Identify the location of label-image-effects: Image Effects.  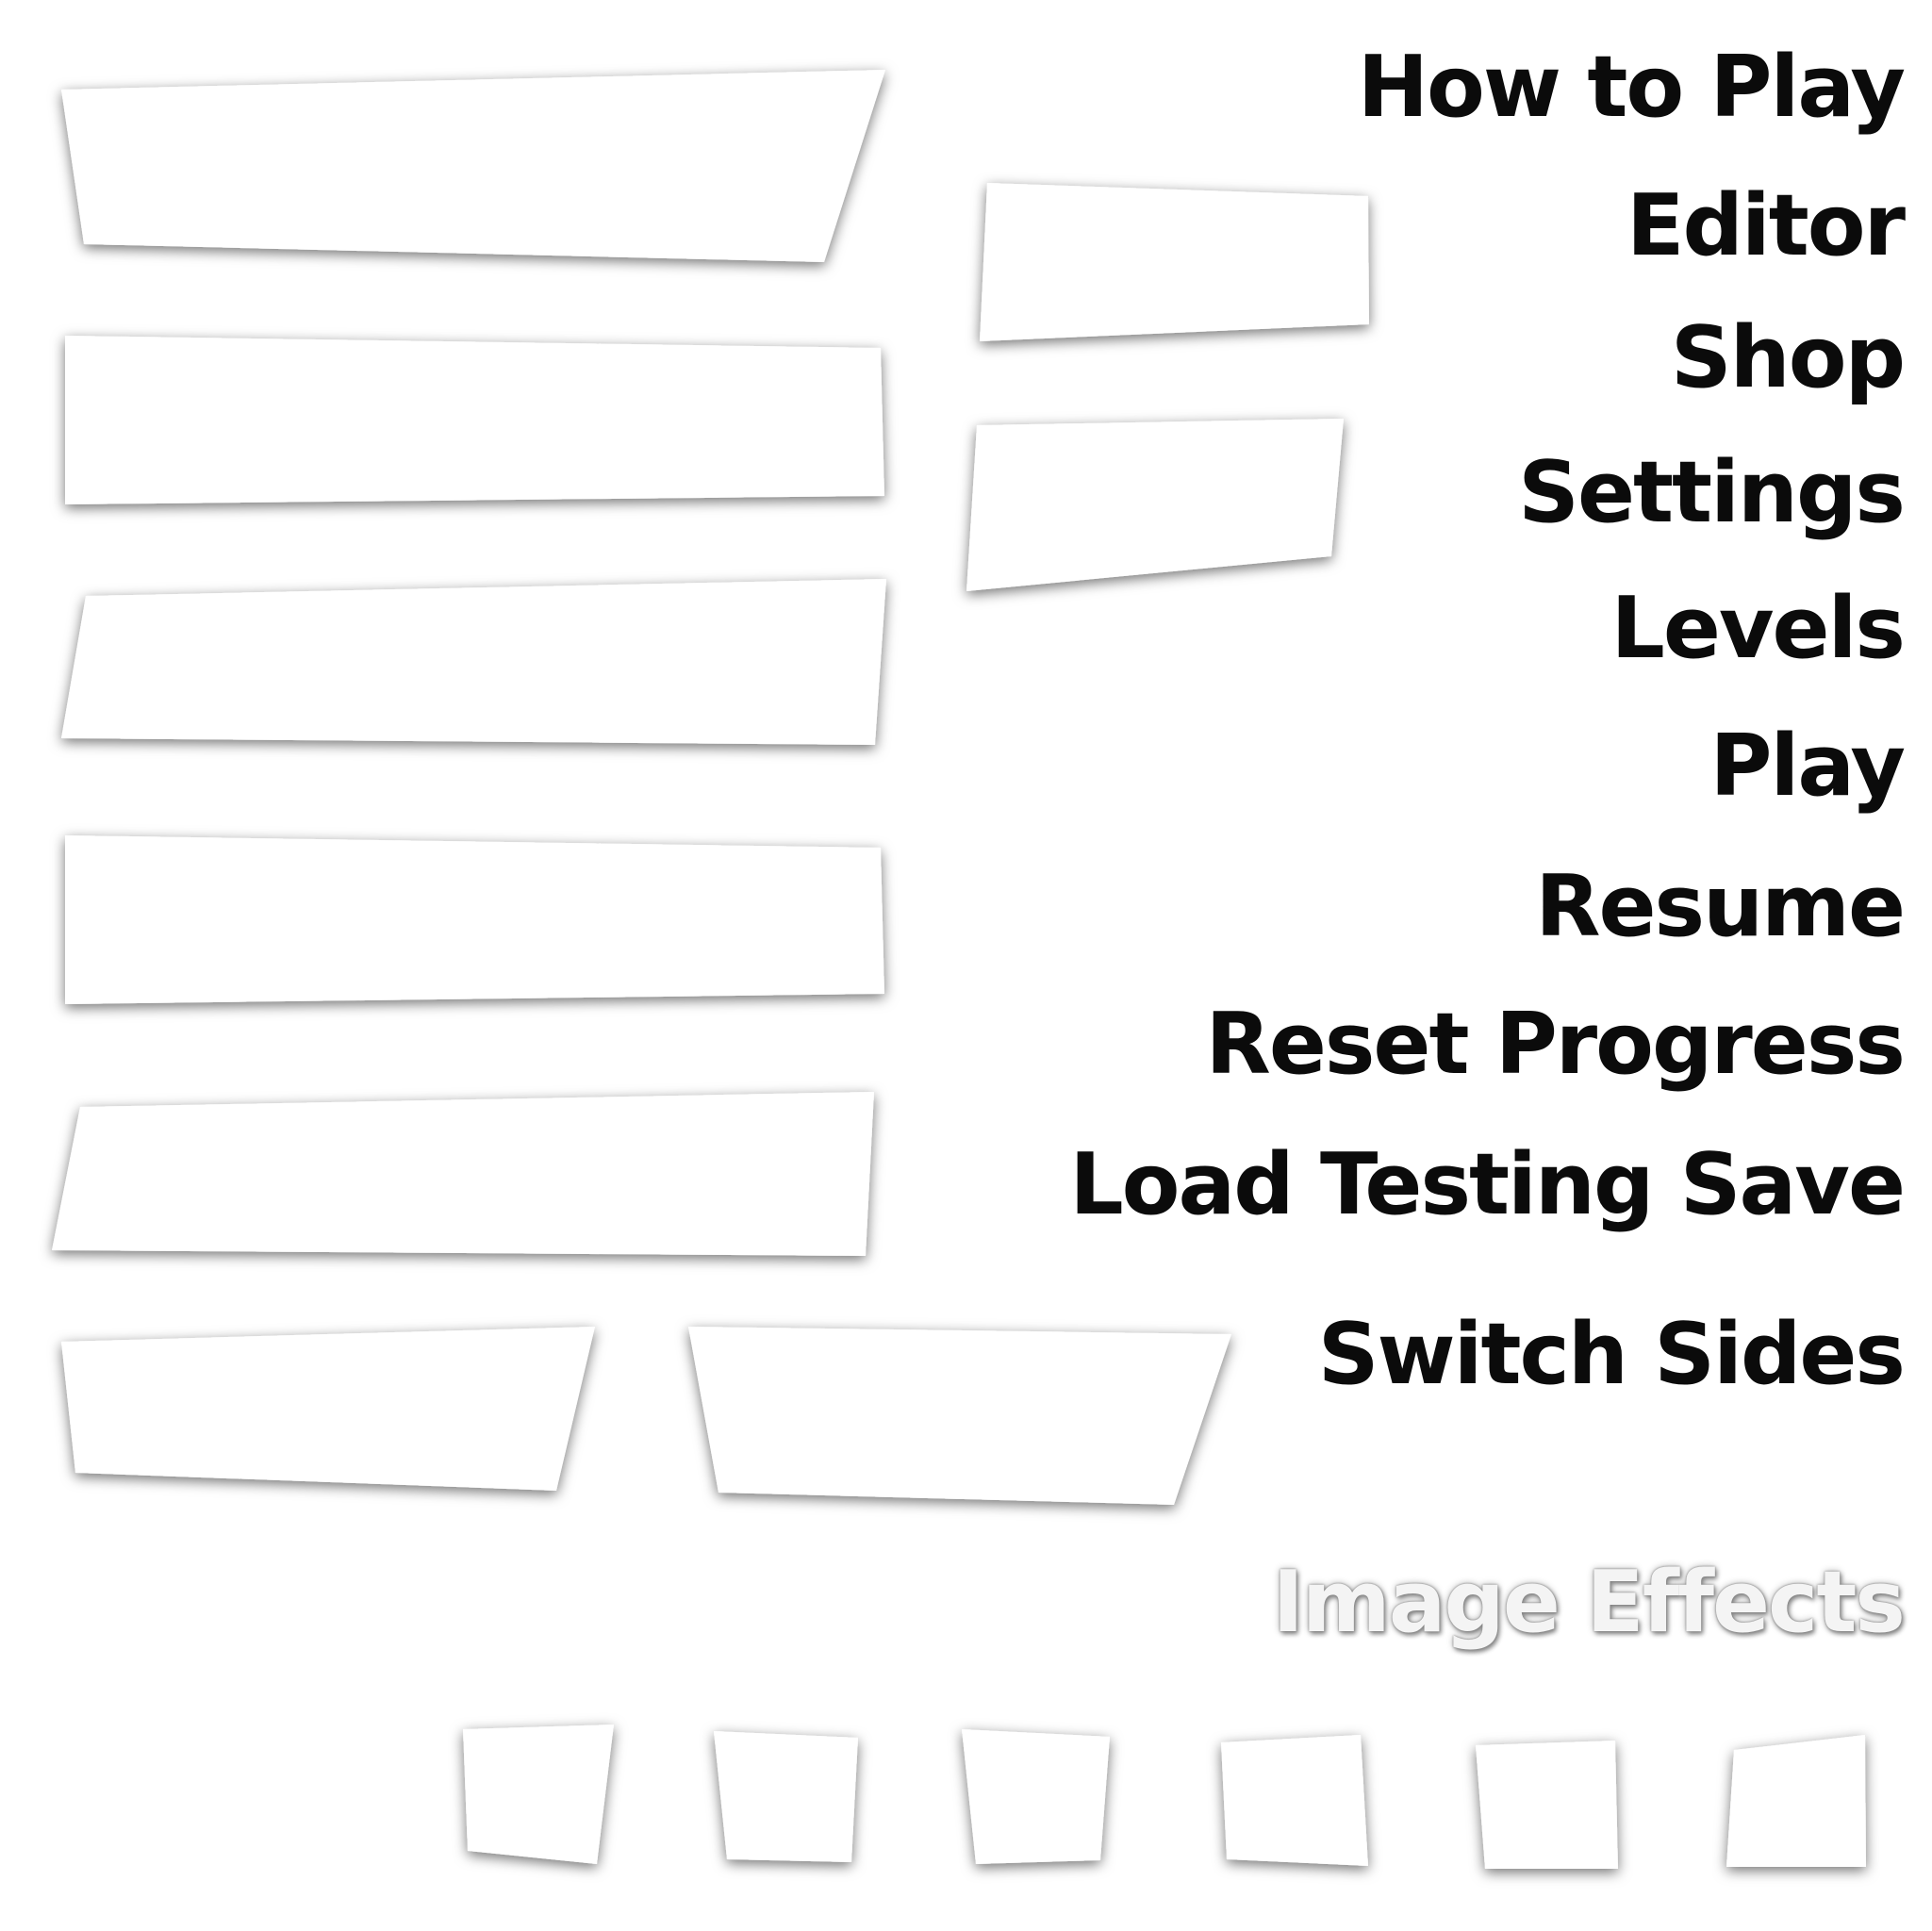
(1589, 1602).